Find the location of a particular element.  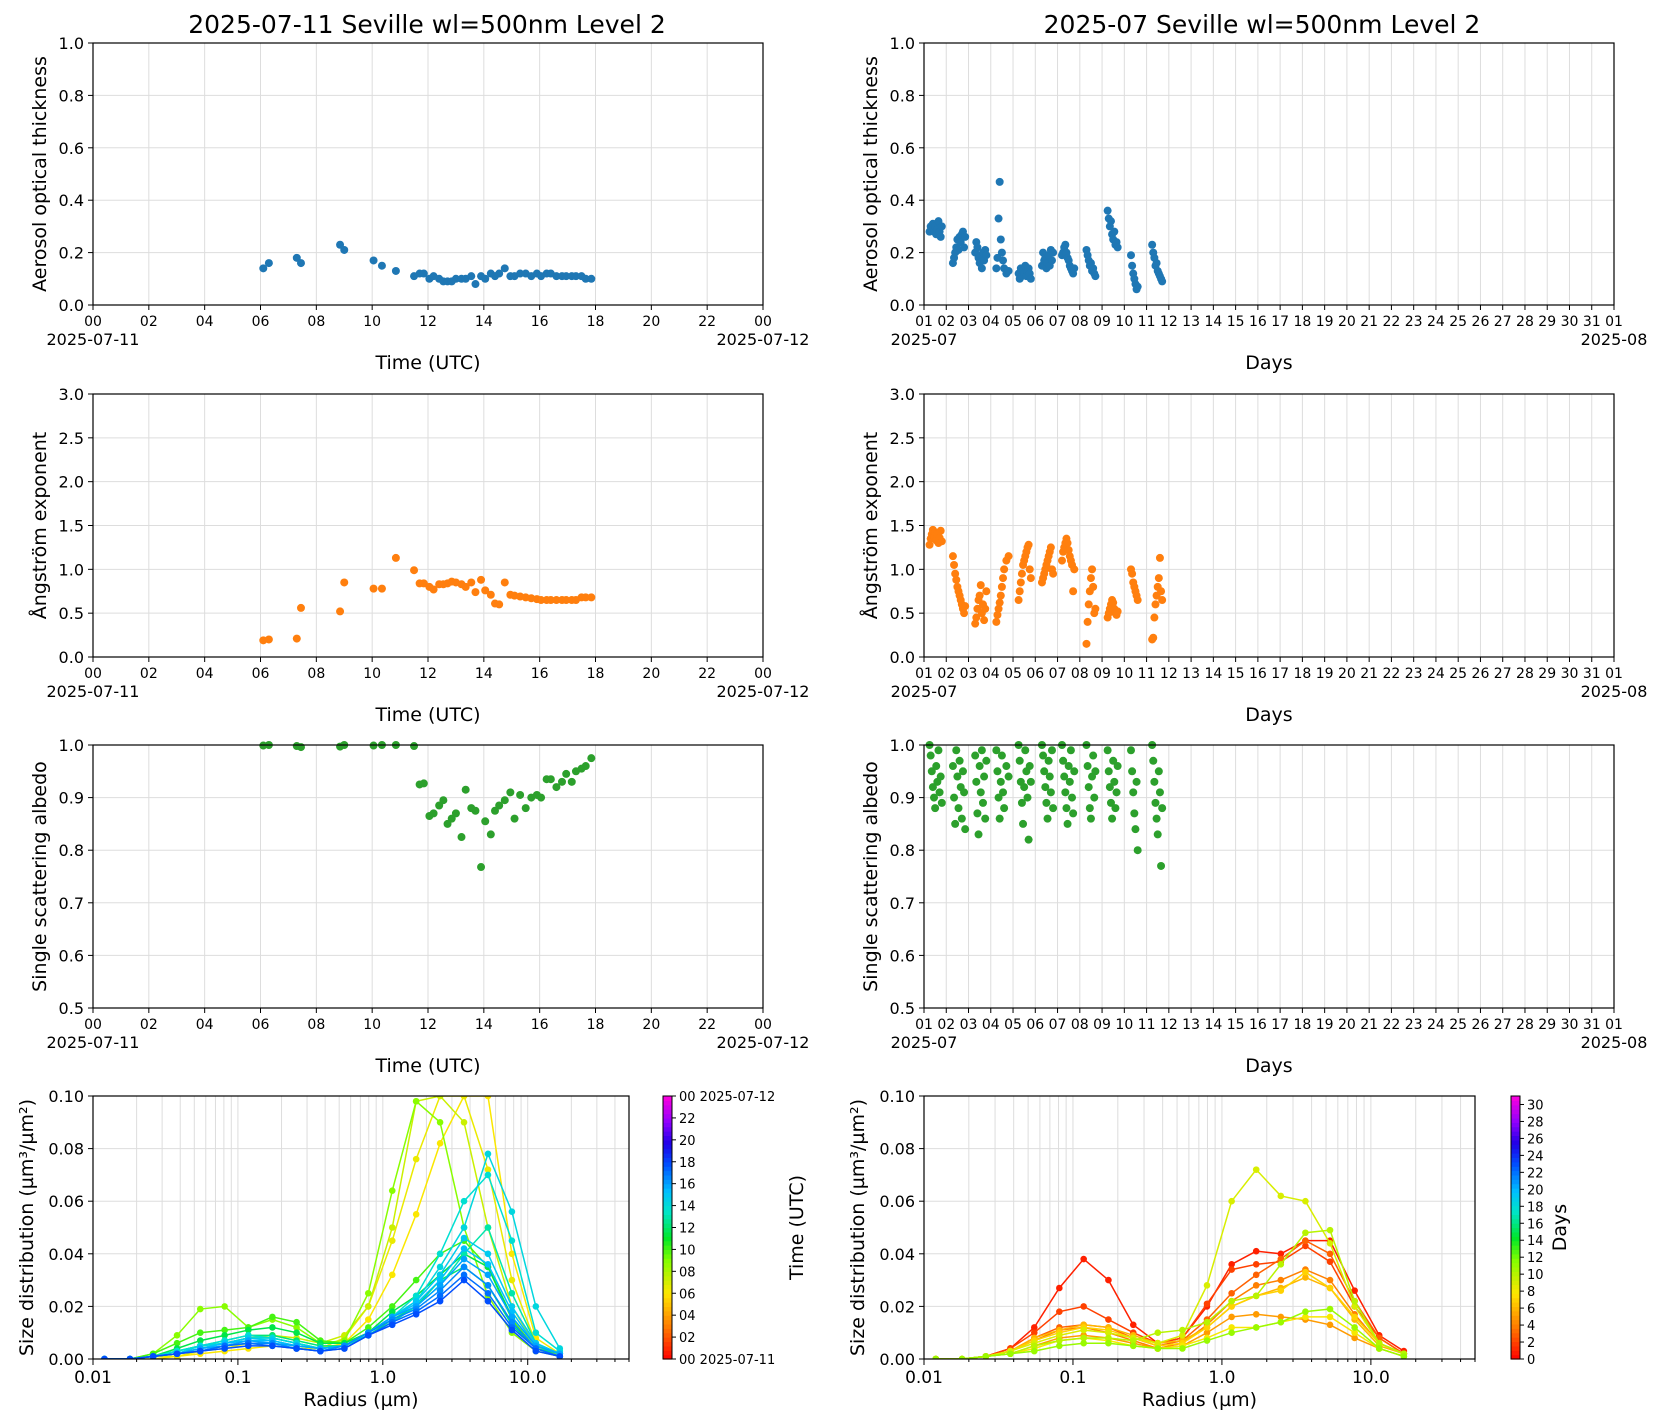

colorbar-label: Days is located at coordinates (1560, 1227).